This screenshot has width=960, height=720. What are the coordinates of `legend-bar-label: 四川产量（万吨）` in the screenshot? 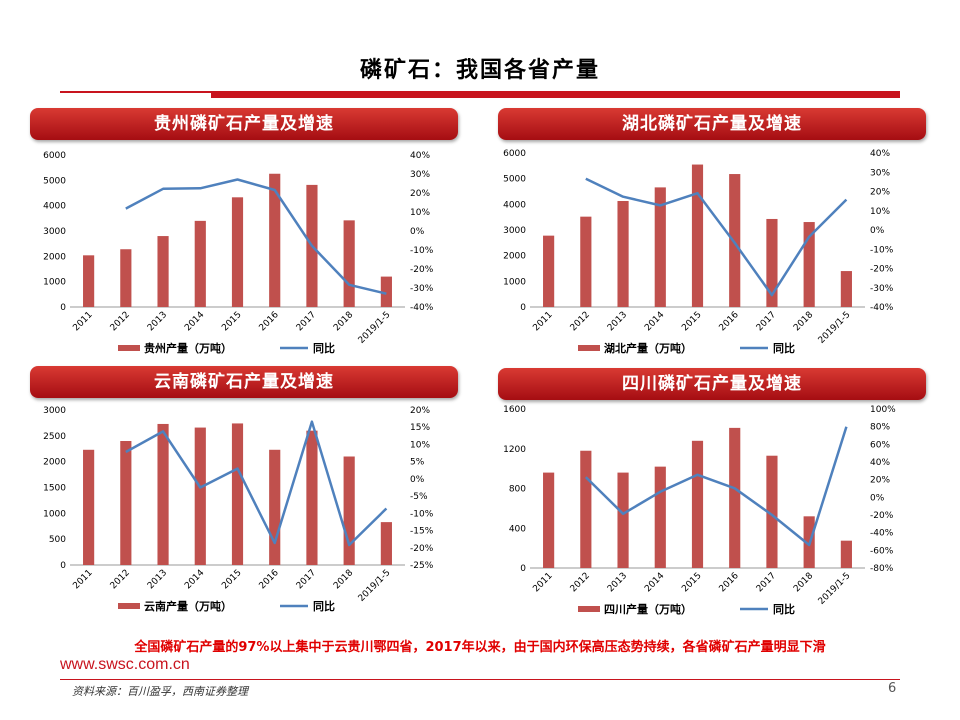 It's located at (648, 609).